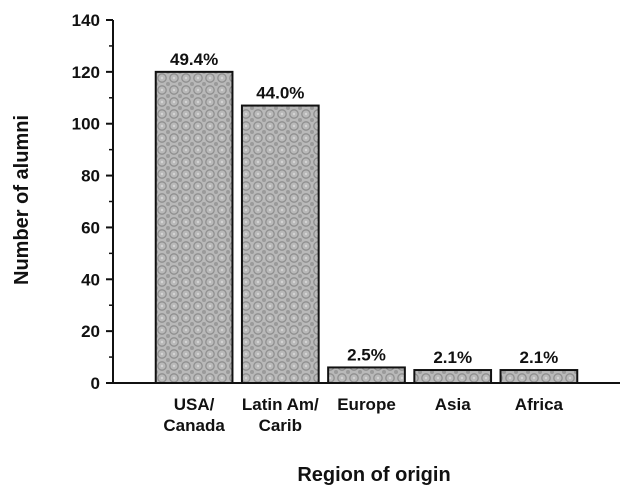 This screenshot has width=644, height=487. What do you see at coordinates (453, 404) in the screenshot?
I see `x-tick-label: Asia` at bounding box center [453, 404].